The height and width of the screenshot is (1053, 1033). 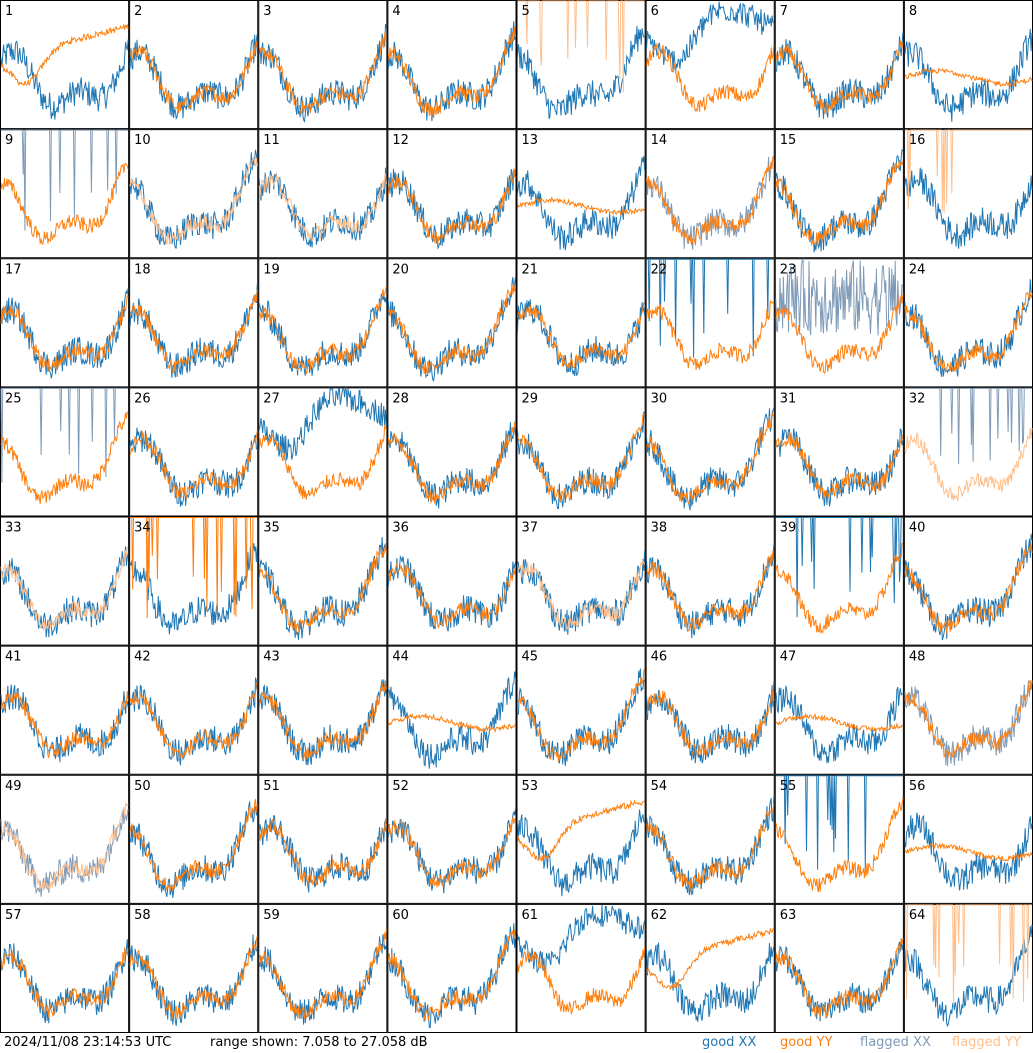 What do you see at coordinates (530, 398) in the screenshot?
I see `panel-label-29: 29` at bounding box center [530, 398].